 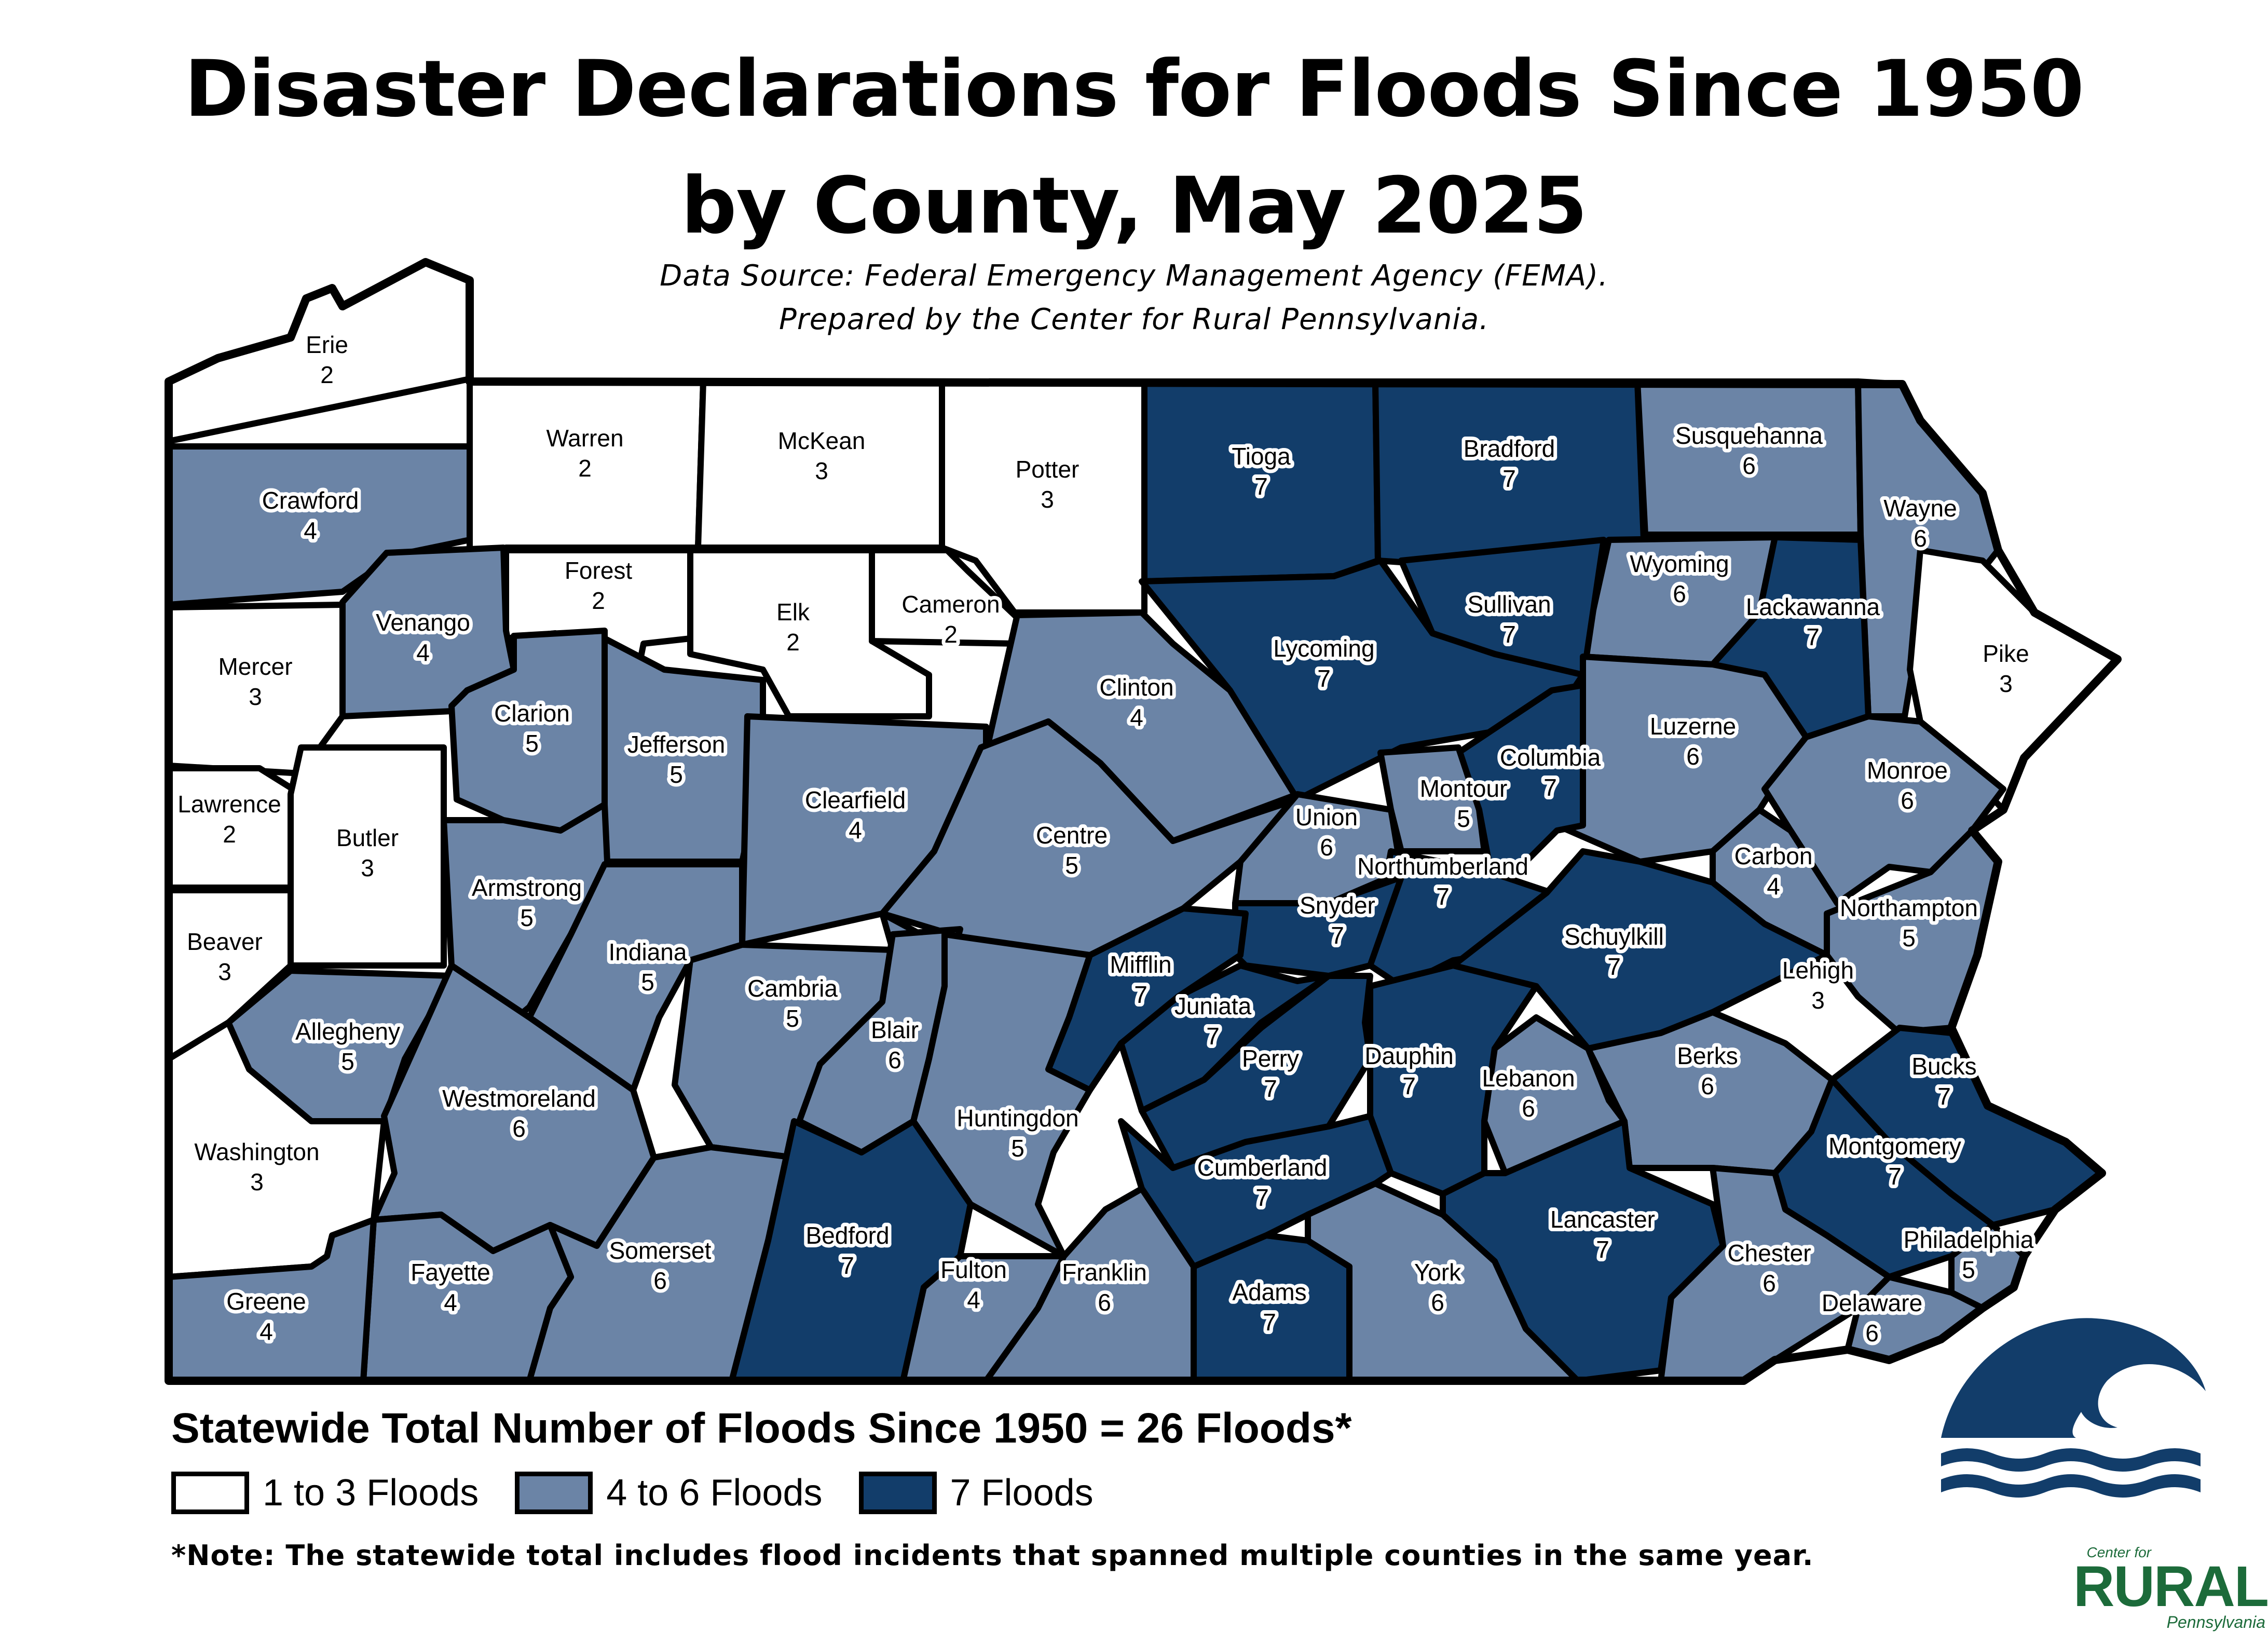 What do you see at coordinates (1550, 787) in the screenshot?
I see `county-count-columbia: 7` at bounding box center [1550, 787].